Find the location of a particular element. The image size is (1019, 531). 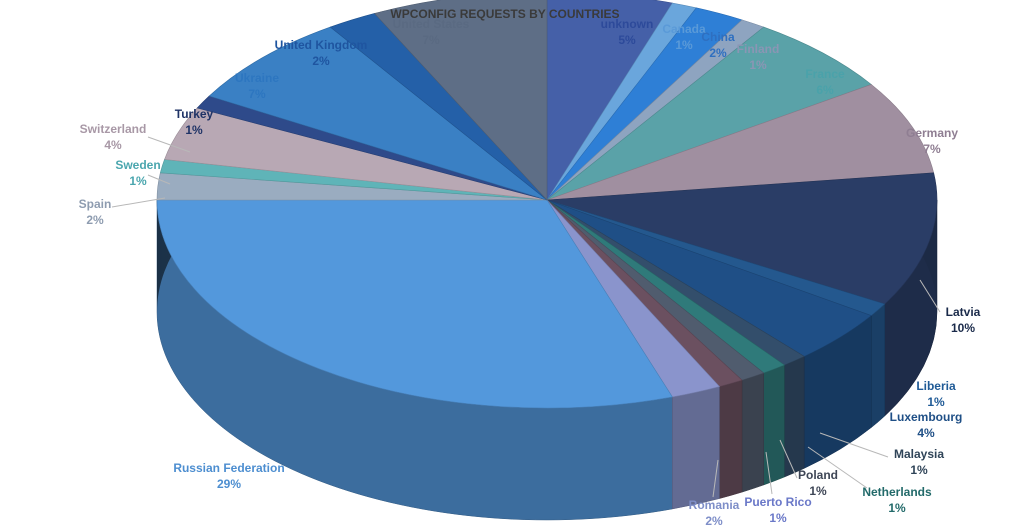

label-spain: Spain 2% is located at coordinates (95, 212).